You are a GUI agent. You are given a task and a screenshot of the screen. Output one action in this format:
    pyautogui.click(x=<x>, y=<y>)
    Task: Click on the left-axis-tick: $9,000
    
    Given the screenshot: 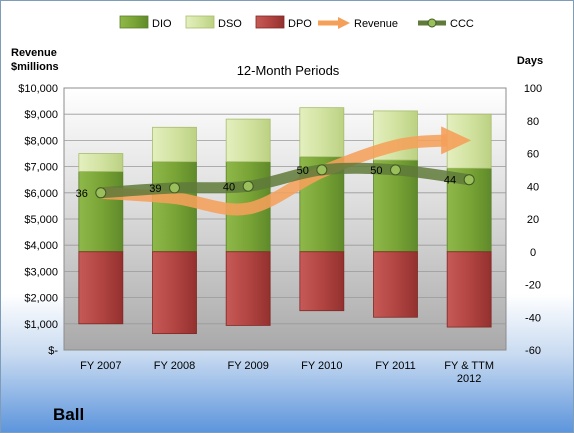 What is the action you would take?
    pyautogui.click(x=41, y=115)
    